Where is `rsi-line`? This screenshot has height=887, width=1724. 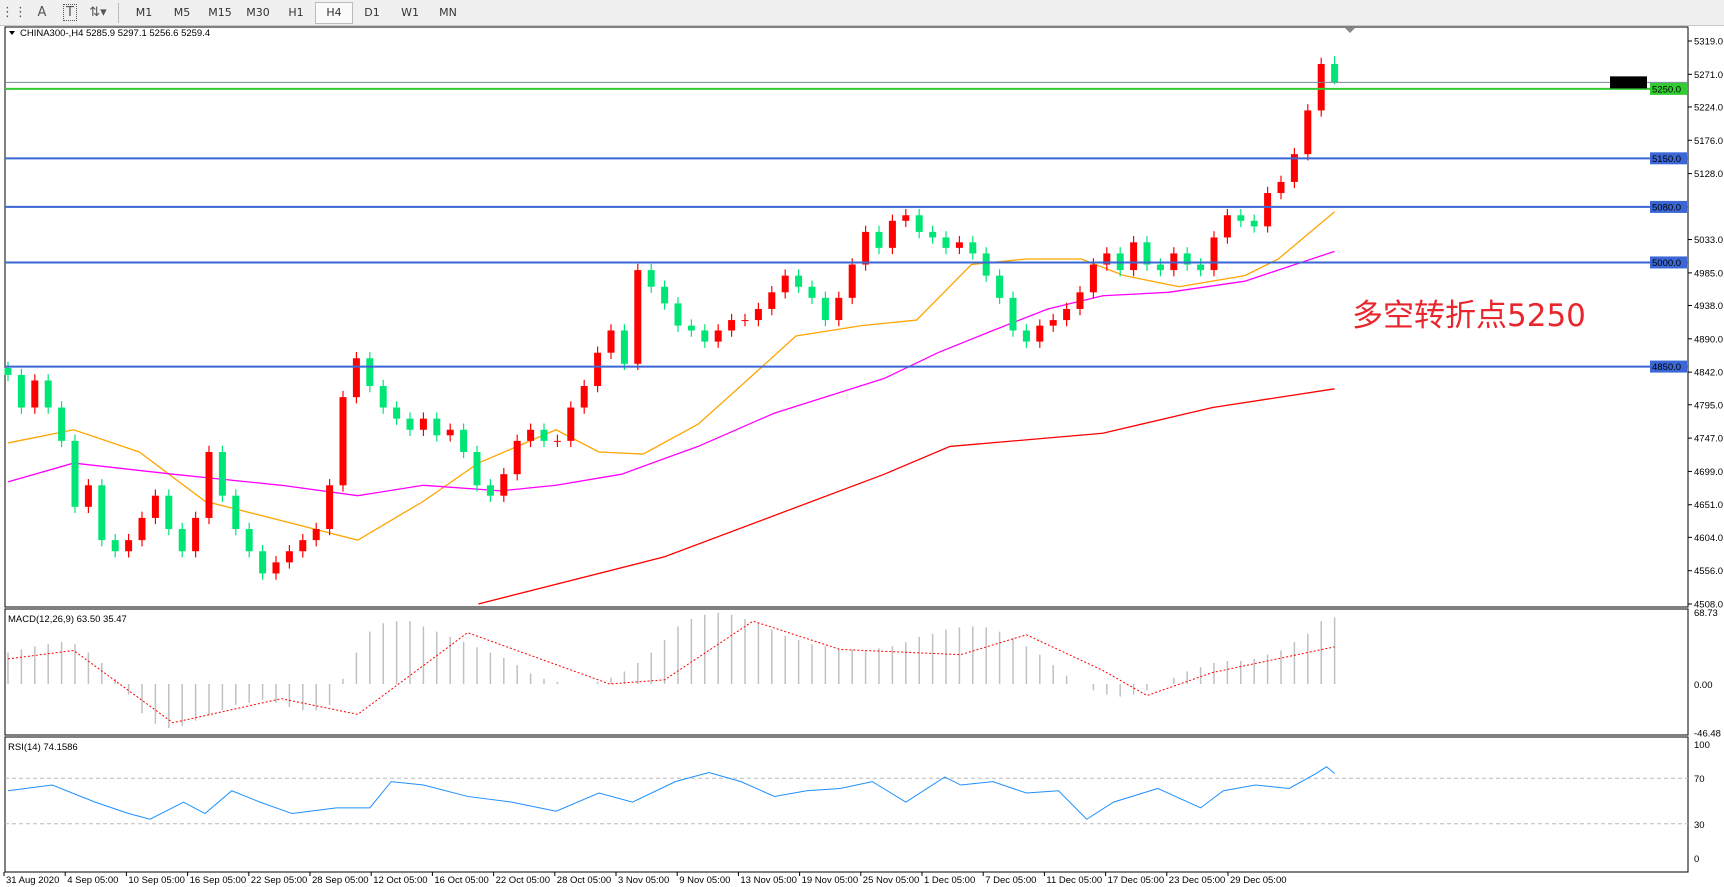 rsi-line is located at coordinates (671, 793).